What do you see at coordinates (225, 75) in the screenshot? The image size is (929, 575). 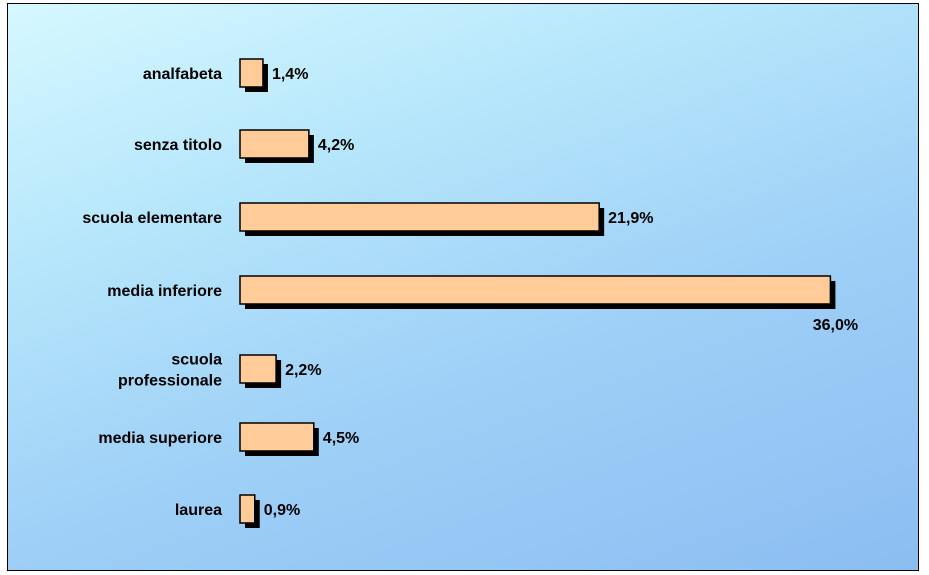 I see `bar-group: analfabeta 1,4%` at bounding box center [225, 75].